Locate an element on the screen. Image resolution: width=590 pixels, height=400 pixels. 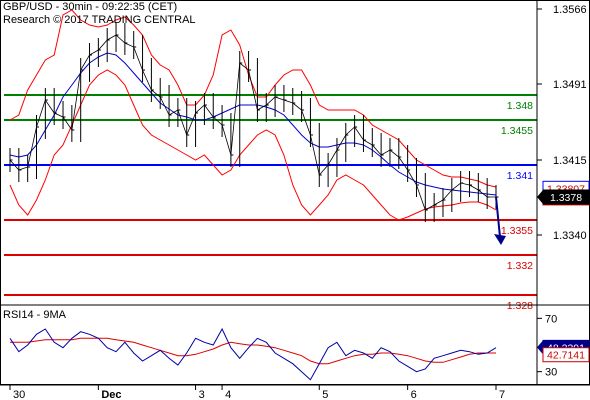
chart-header-title: GBP/USD - 30min - 09:22:35 (CET) is located at coordinates (90, 7).